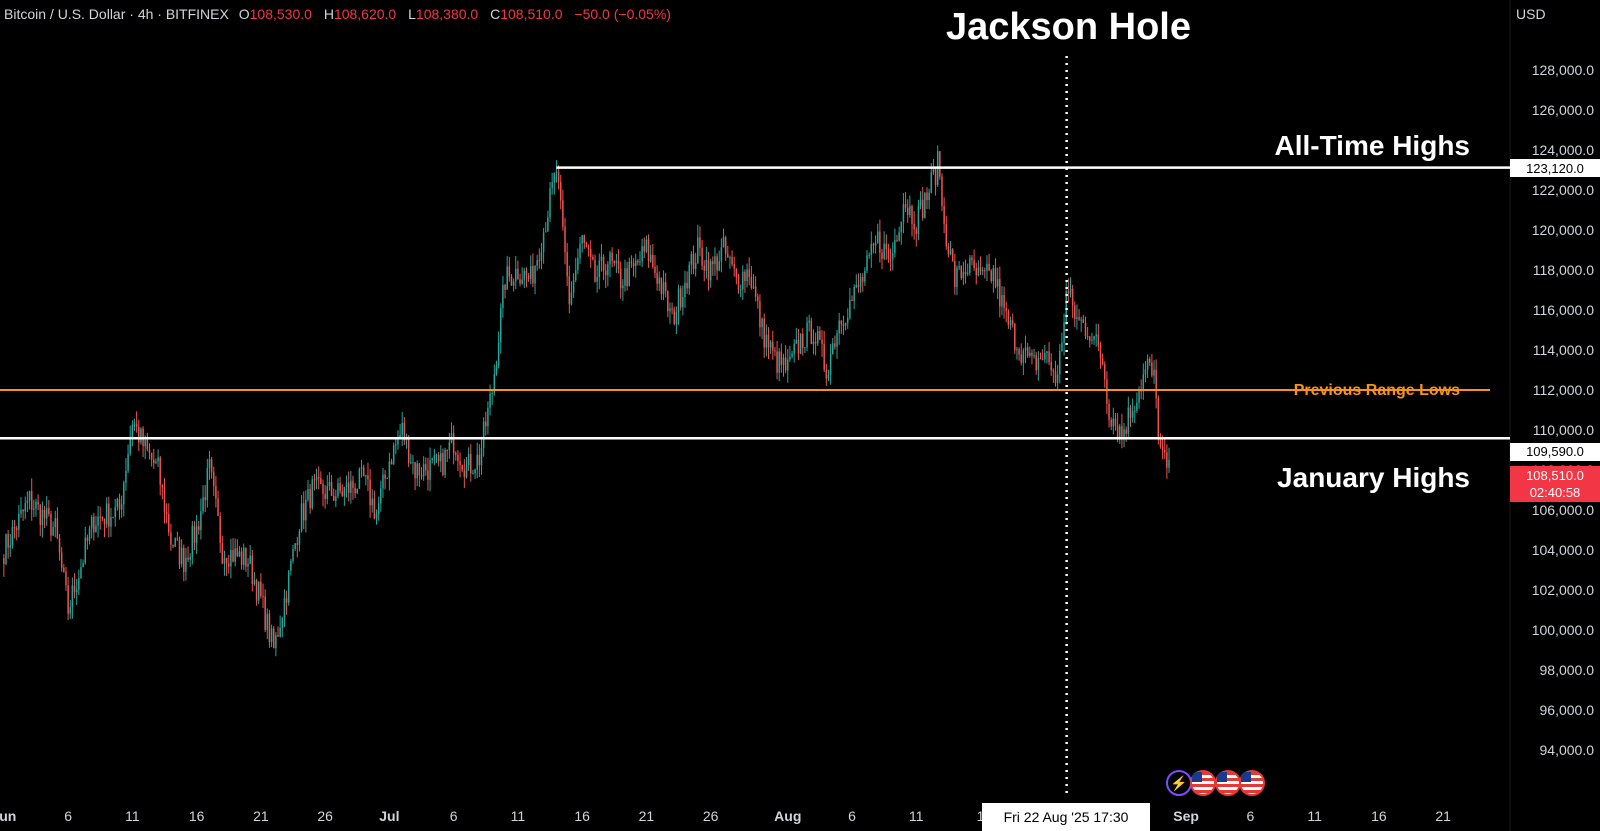 The height and width of the screenshot is (831, 1600). I want to click on open-label: O, so click(244, 14).